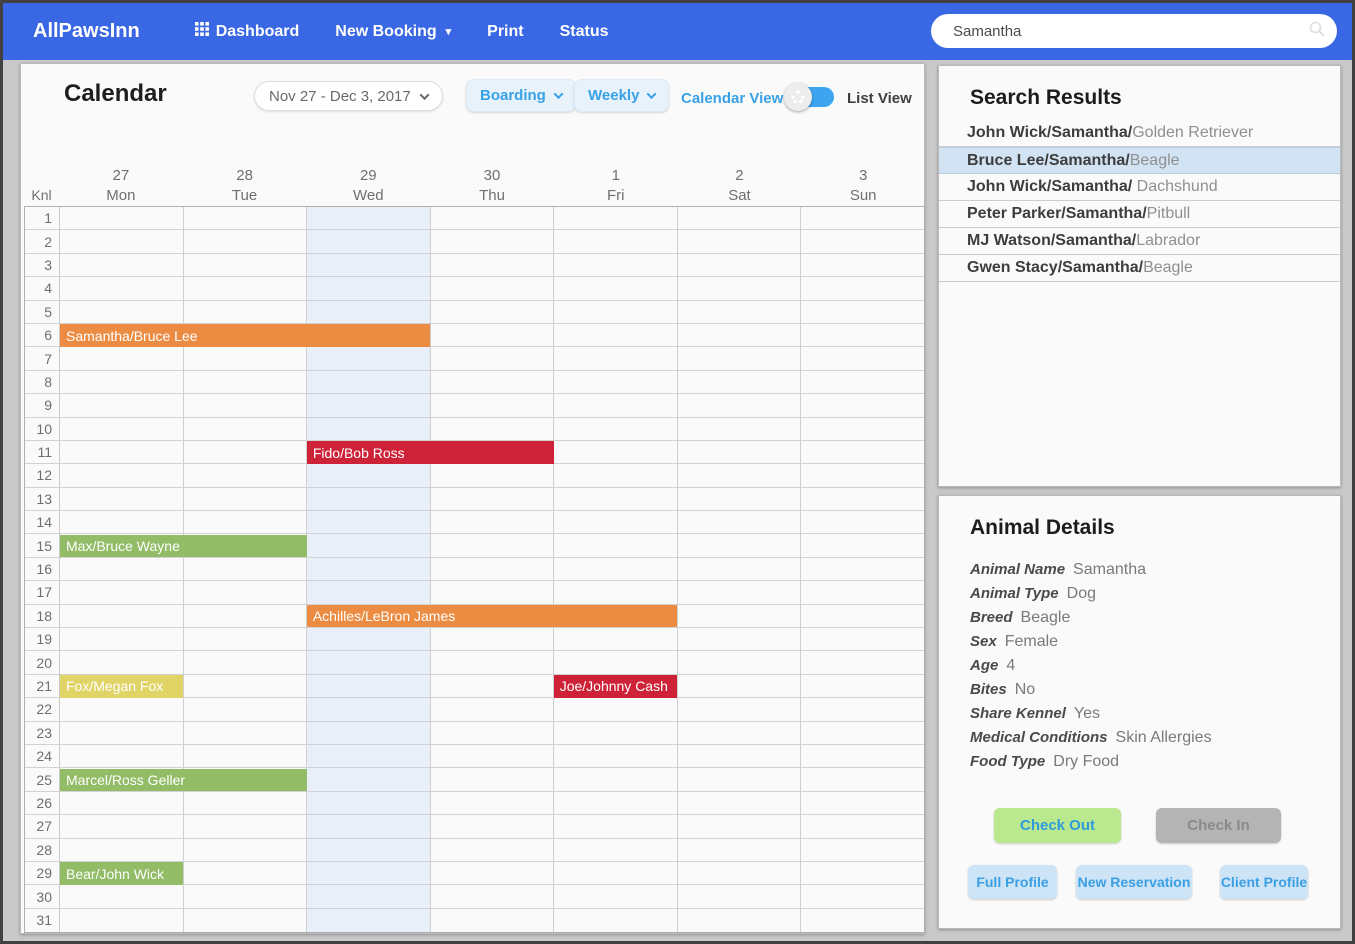 Image resolution: width=1355 pixels, height=944 pixels. Describe the element at coordinates (393, 32) in the screenshot. I see `nav-item-new-booking: New Booking ▾` at that location.